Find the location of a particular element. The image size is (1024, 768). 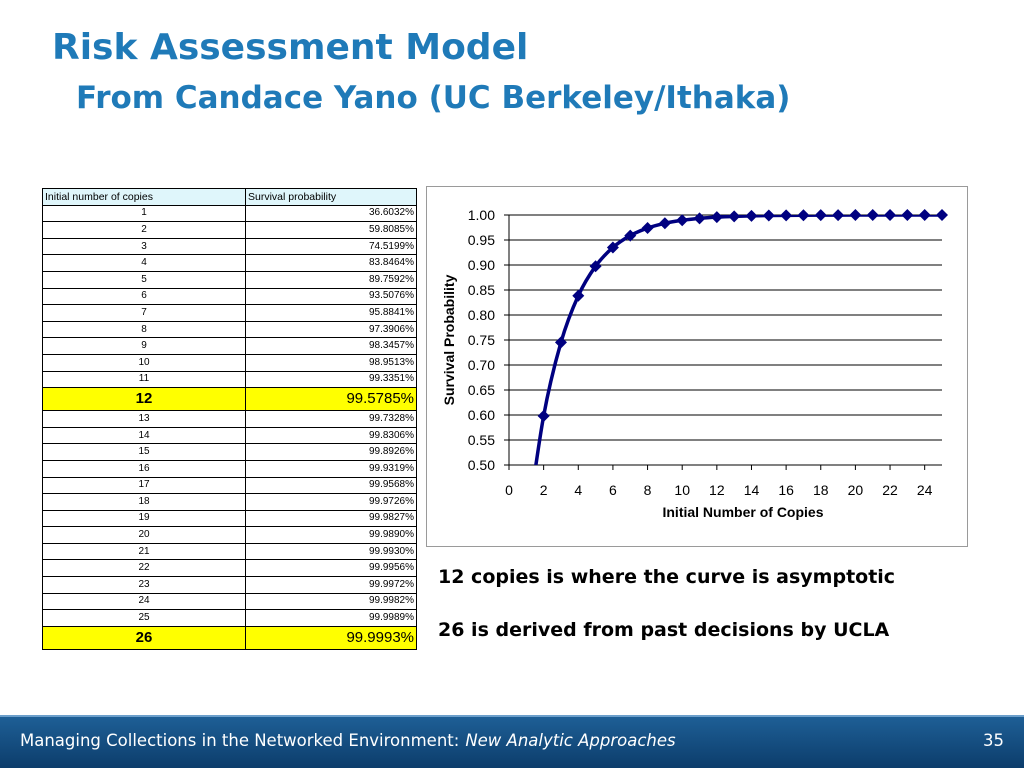

table-row: 4 83.8464% is located at coordinates (229, 263).